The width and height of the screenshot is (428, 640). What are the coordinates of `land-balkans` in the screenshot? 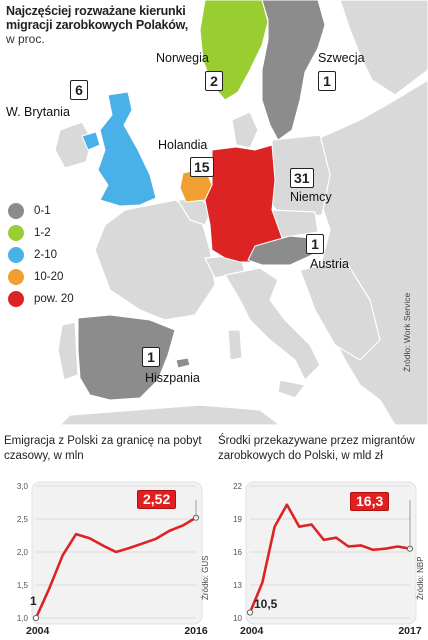 It's located at (340, 310).